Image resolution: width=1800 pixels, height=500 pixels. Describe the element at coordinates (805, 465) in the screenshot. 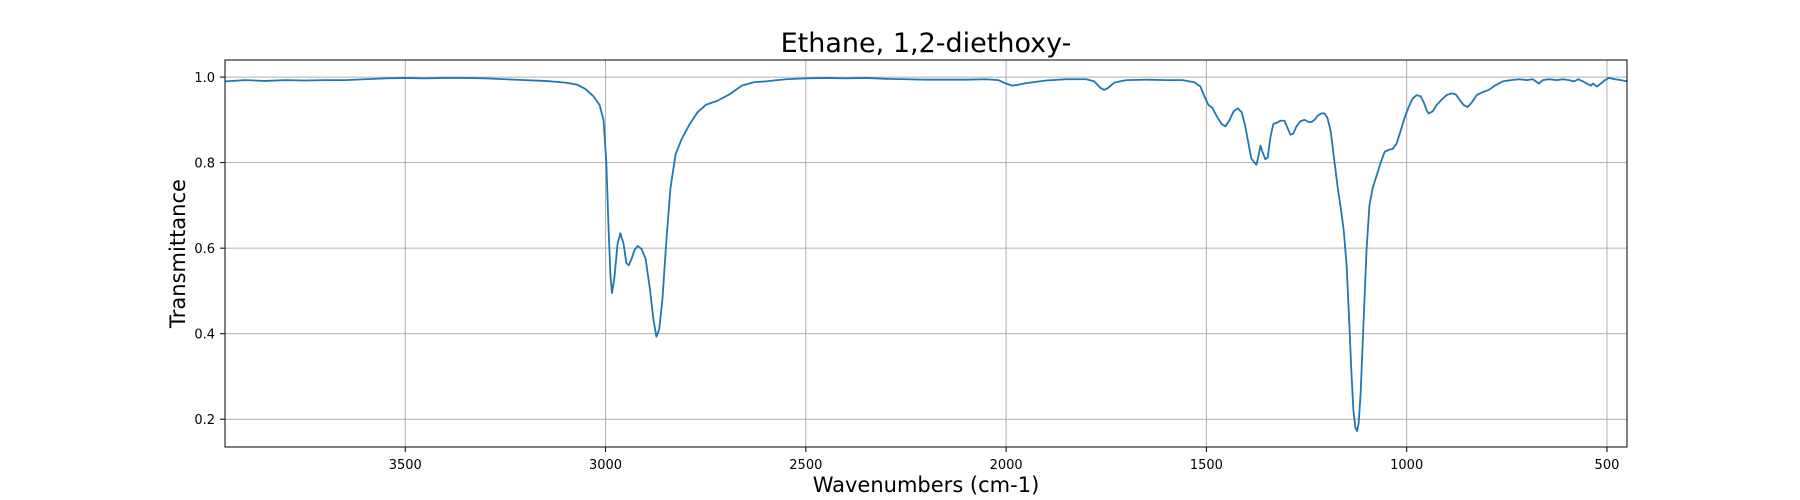

I see `x-tick-label: 2500` at that location.